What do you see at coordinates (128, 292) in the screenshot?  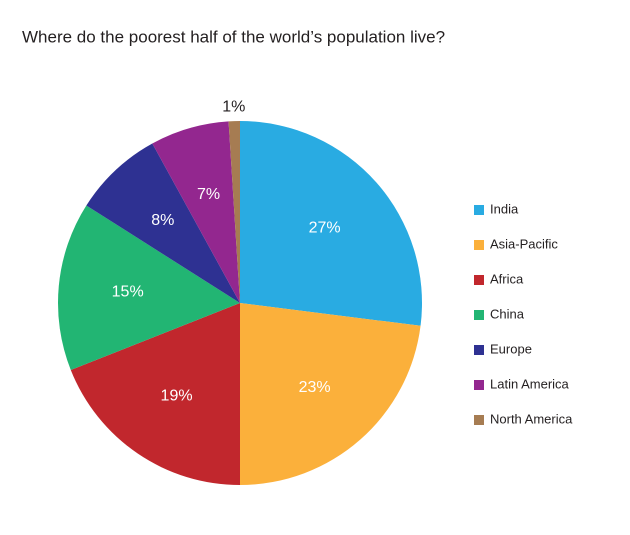 I see `data-label: 15%` at bounding box center [128, 292].